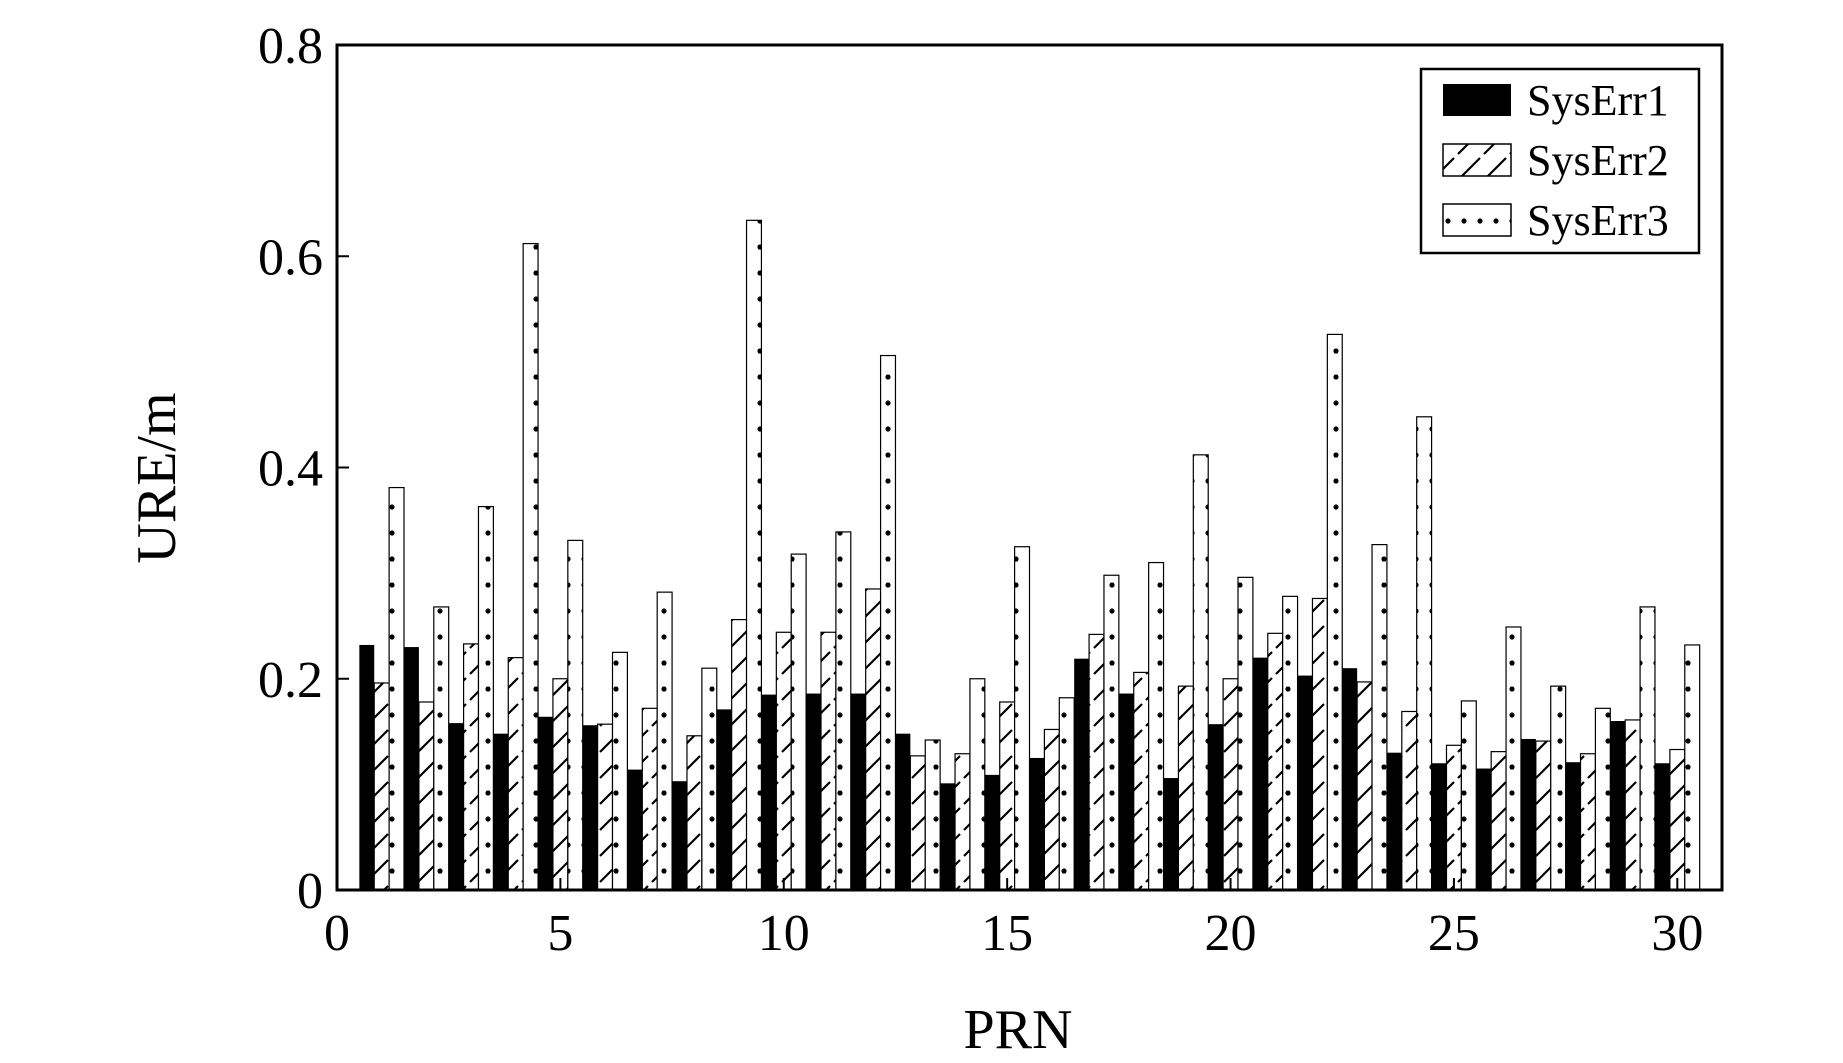  I want to click on legend: SysErr1 SysErr2 SysErr3, so click(1560, 161).